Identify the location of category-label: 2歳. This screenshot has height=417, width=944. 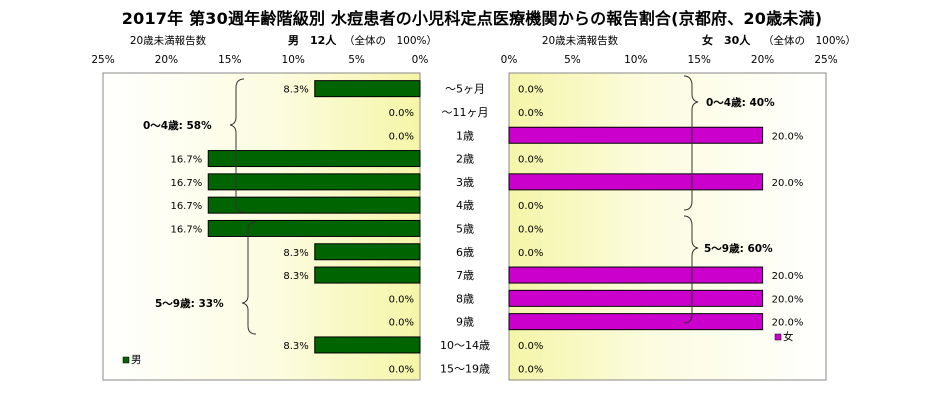
(465, 159).